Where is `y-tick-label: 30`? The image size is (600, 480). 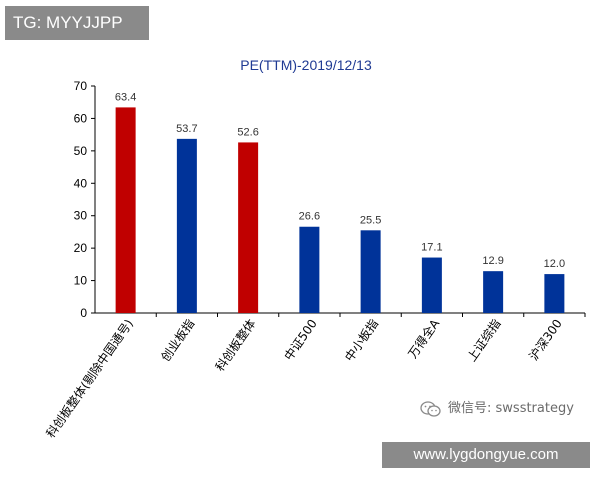 y-tick-label: 30 is located at coordinates (81, 216).